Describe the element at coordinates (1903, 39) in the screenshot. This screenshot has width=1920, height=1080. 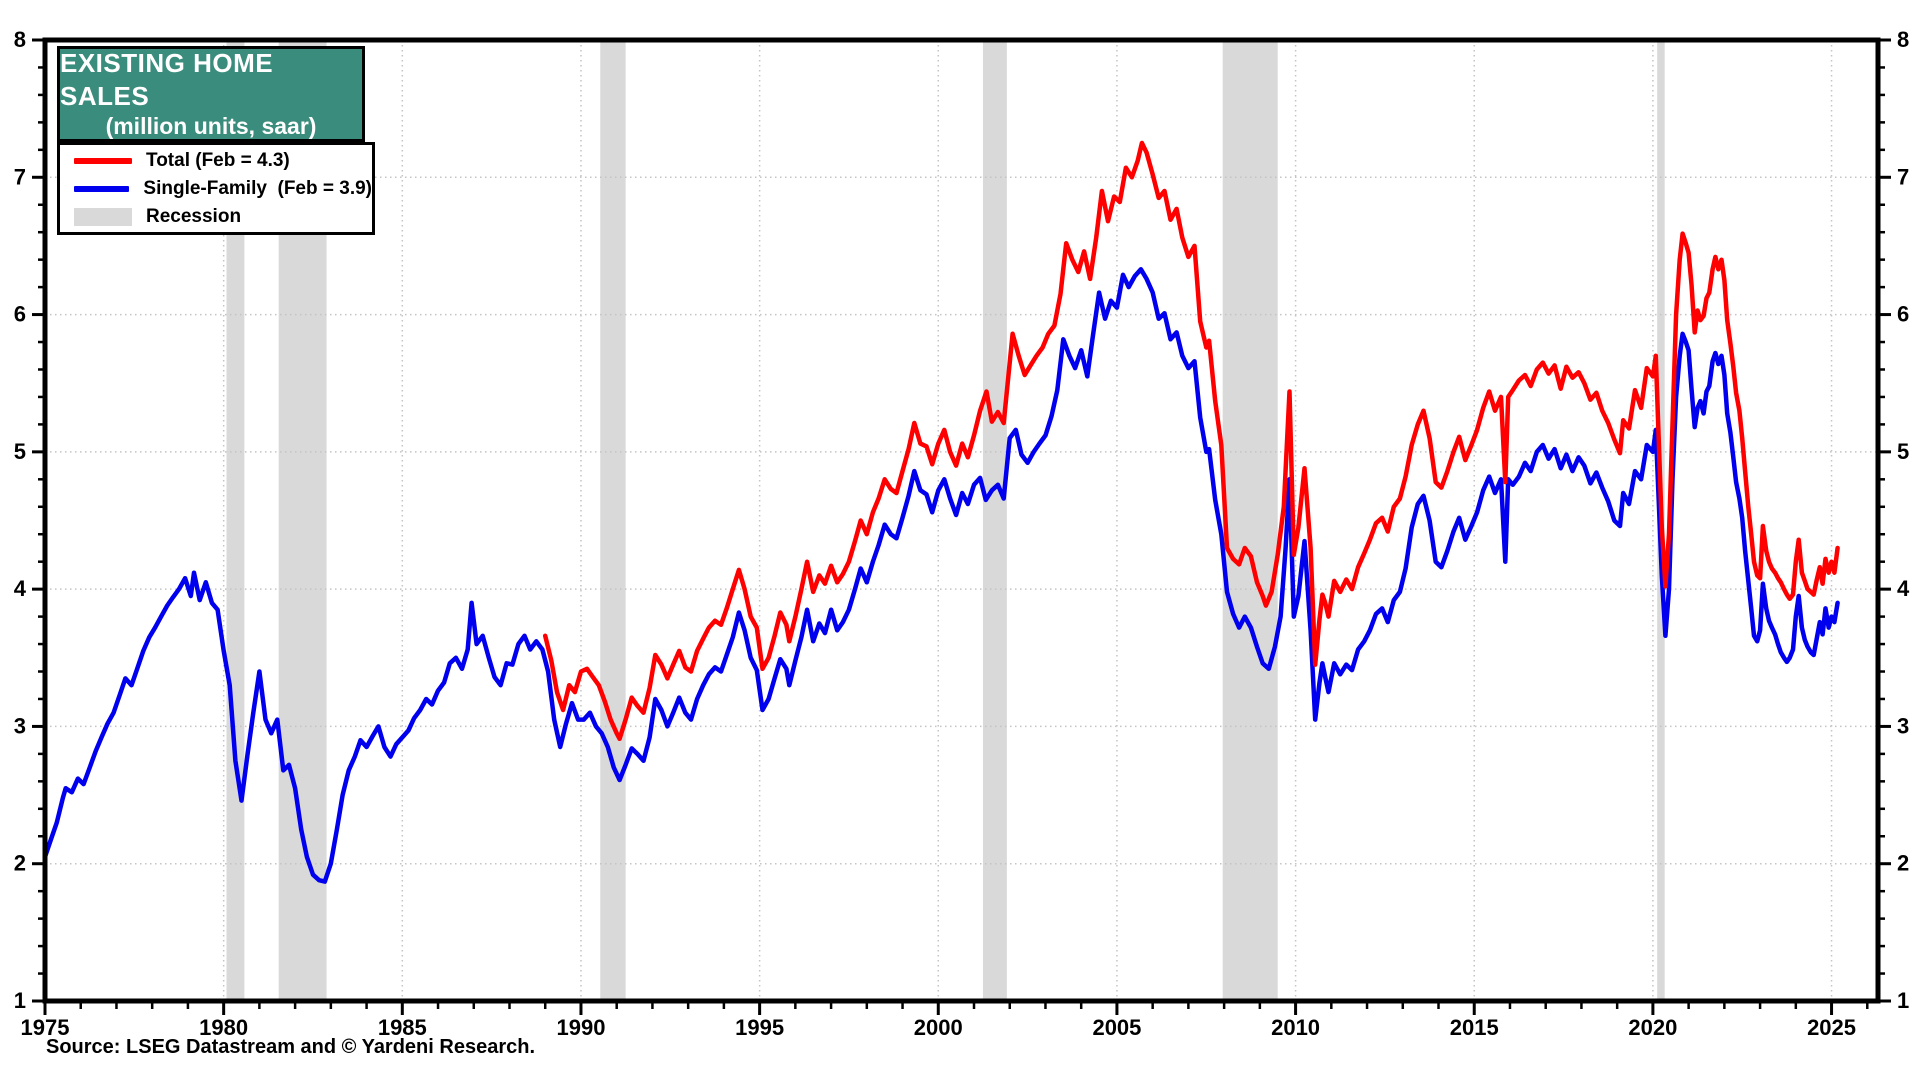
I see `y-axis-label-right: 8` at that location.